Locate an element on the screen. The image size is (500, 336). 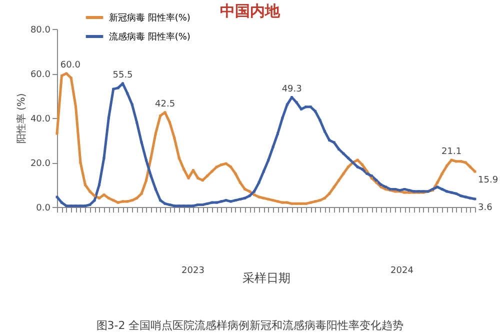
text: 2024 is located at coordinates (402, 271).